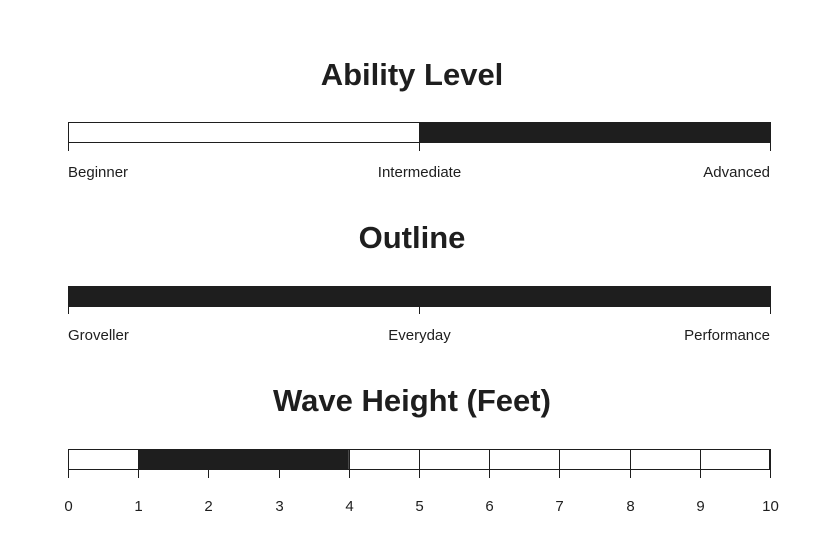  What do you see at coordinates (412, 74) in the screenshot?
I see `ability-level-title: Ability Level` at bounding box center [412, 74].